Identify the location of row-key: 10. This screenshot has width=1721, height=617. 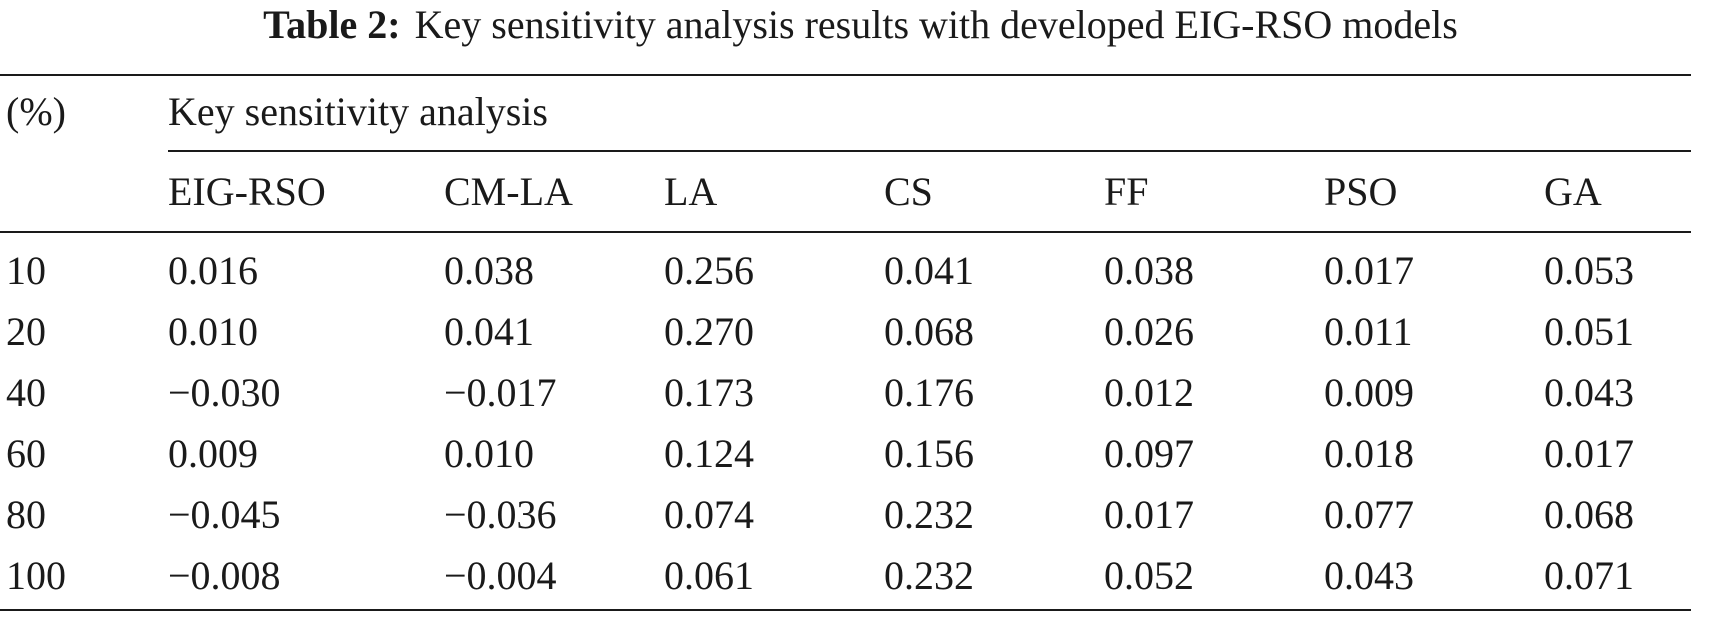
(26, 270).